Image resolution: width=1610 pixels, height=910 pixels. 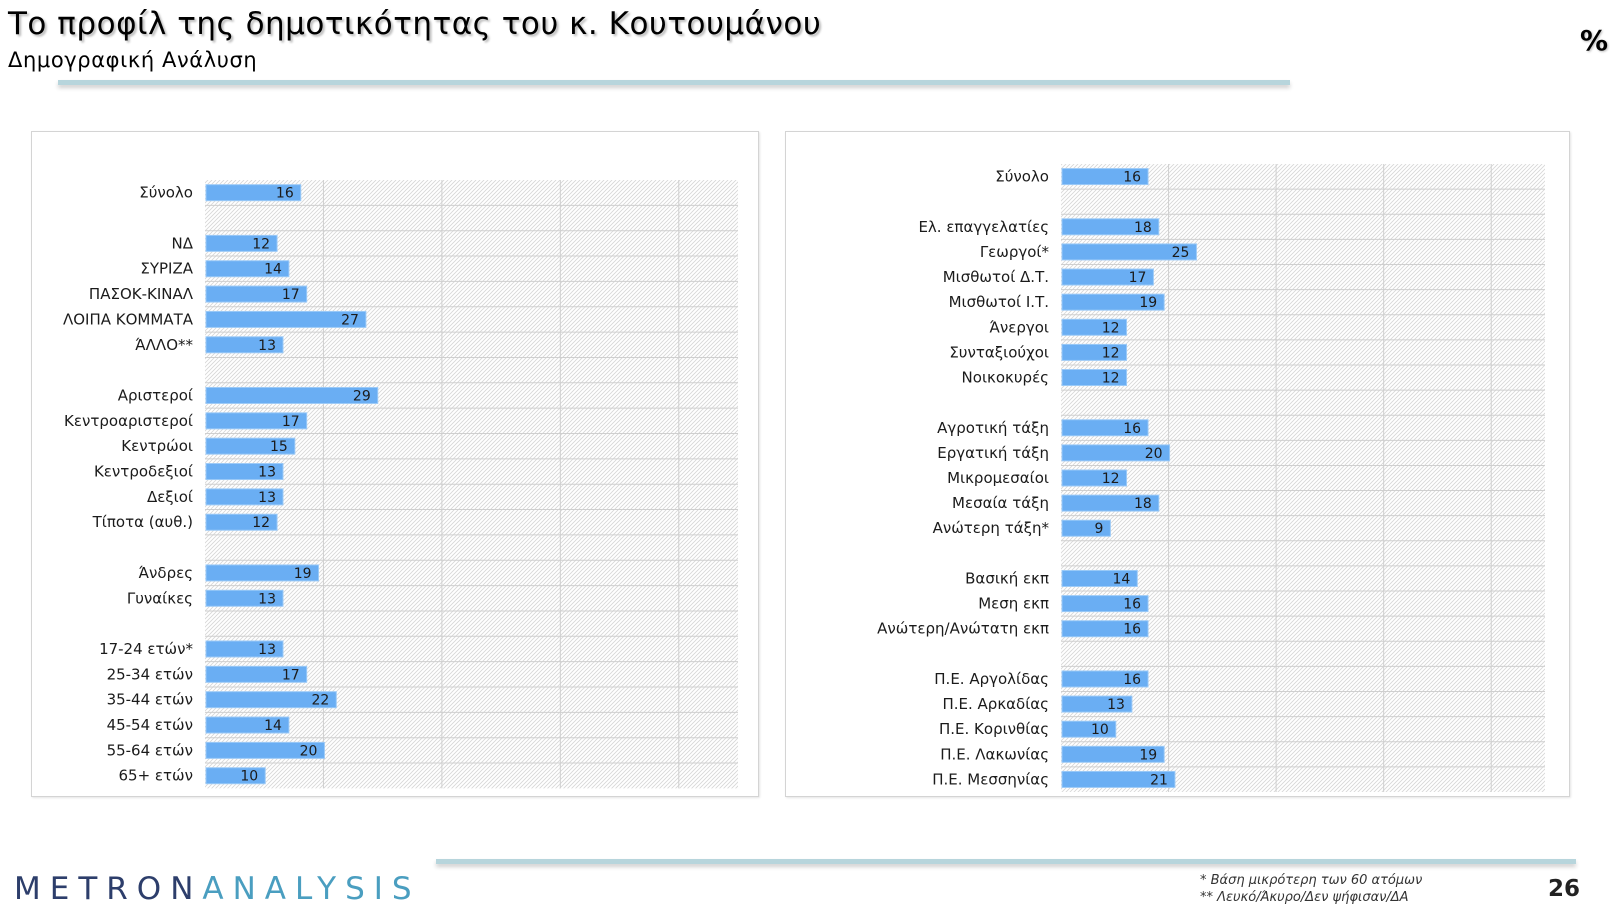 What do you see at coordinates (249, 777) in the screenshot?
I see `left-value-label: 10` at bounding box center [249, 777].